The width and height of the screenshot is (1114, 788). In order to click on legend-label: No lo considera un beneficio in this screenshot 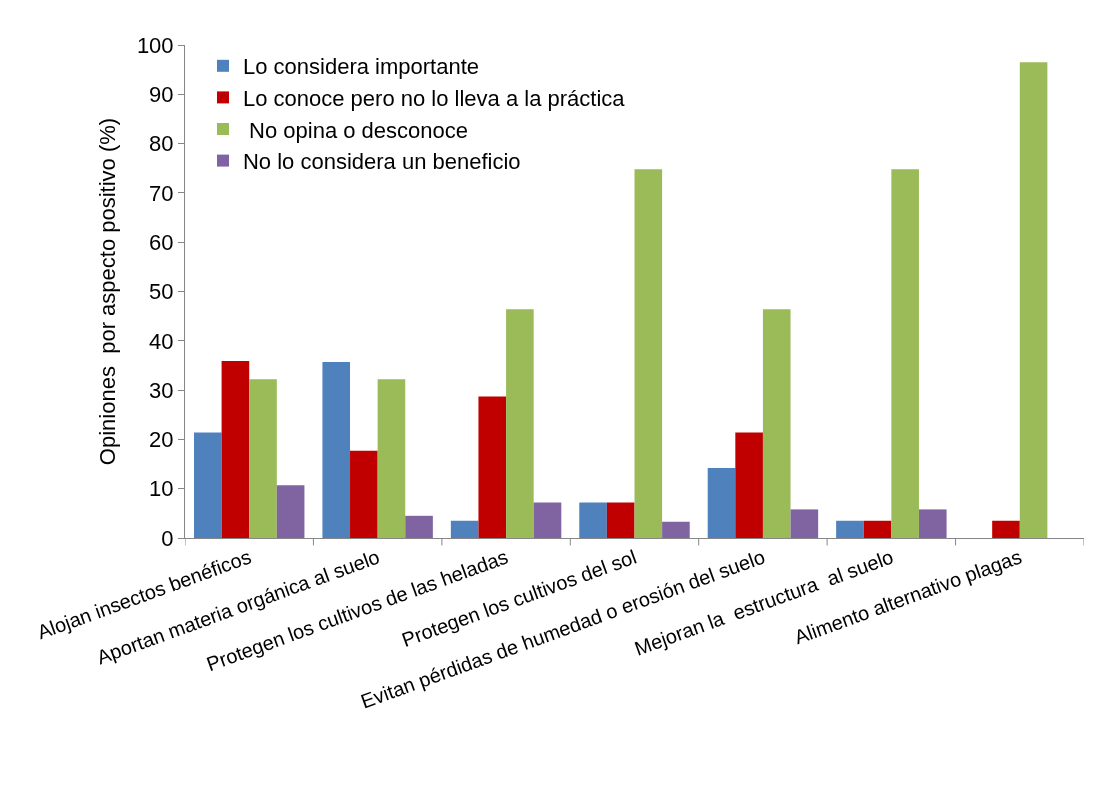, I will do `click(381, 162)`.